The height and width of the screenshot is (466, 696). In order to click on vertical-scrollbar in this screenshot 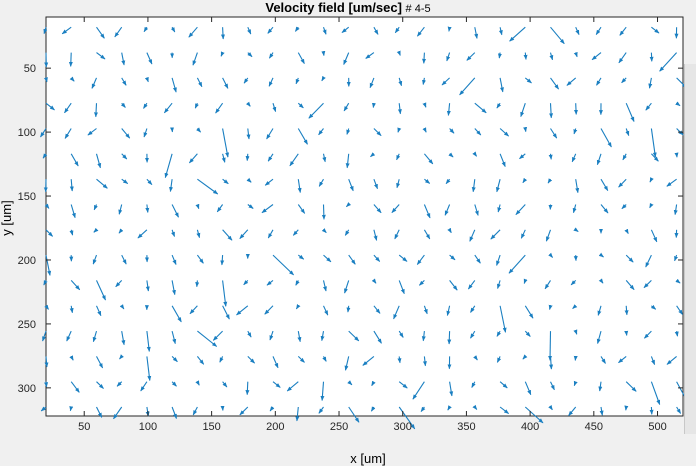, I will do `click(690, 249)`.